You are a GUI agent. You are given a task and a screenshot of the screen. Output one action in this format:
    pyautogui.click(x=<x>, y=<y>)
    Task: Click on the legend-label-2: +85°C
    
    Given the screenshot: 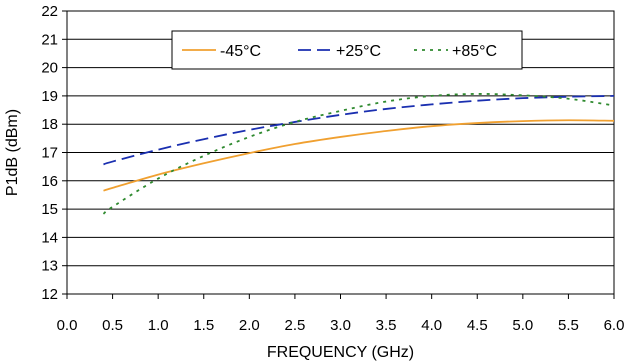 What is the action you would take?
    pyautogui.click(x=474, y=51)
    